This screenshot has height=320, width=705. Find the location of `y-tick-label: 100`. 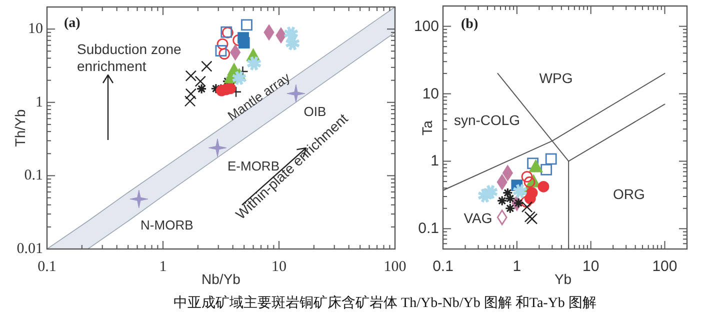

y-tick-label: 100 is located at coordinates (426, 26).